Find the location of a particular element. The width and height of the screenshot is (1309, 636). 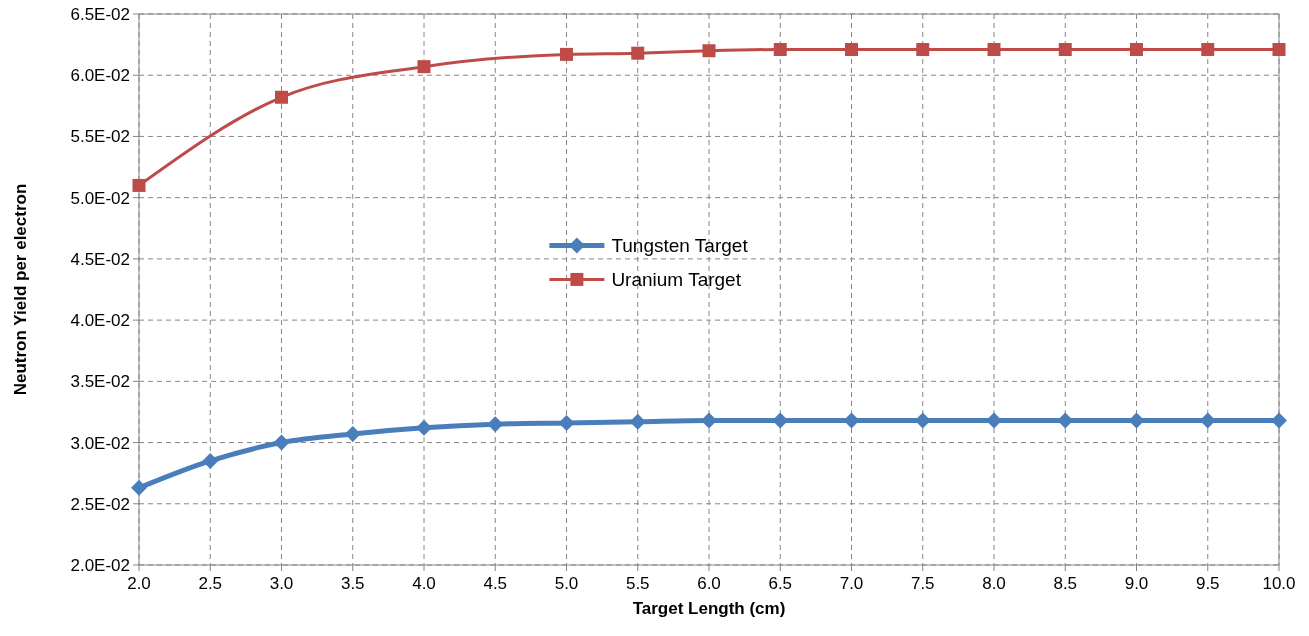

x-tick-label: 6.5 is located at coordinates (780, 583).